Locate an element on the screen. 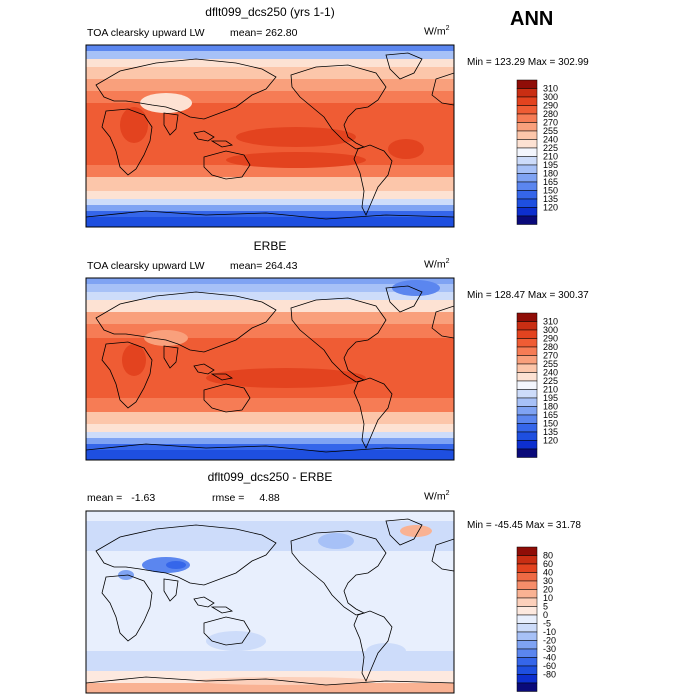  panel1-mean-label: mean= is located at coordinates (246, 33).